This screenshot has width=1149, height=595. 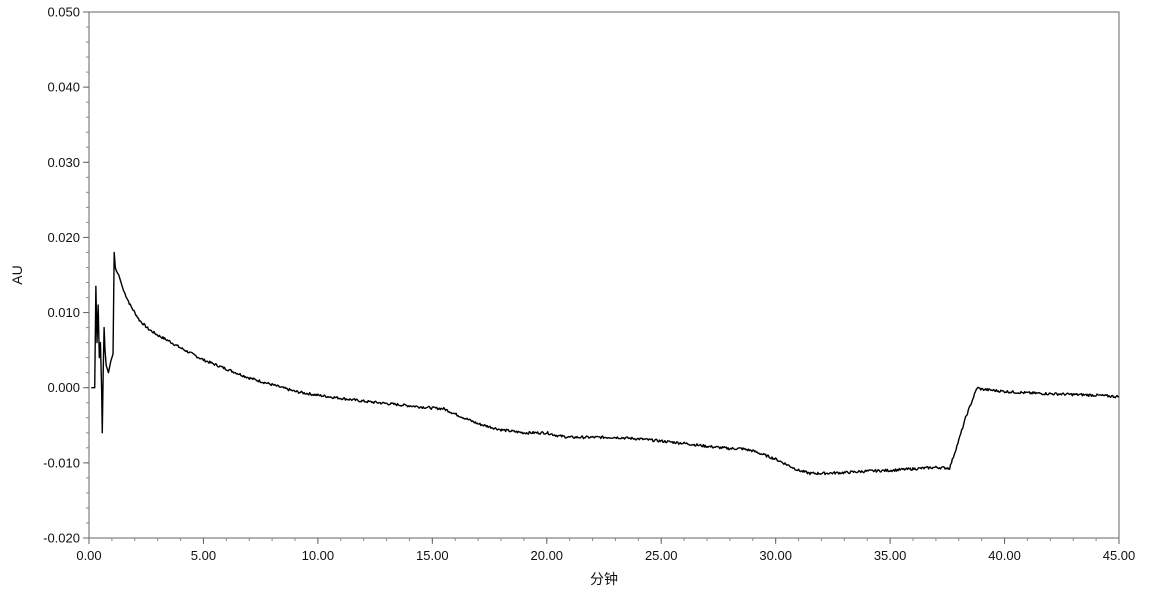 I want to click on x-tick-label: 40.00, so click(x=1004, y=555).